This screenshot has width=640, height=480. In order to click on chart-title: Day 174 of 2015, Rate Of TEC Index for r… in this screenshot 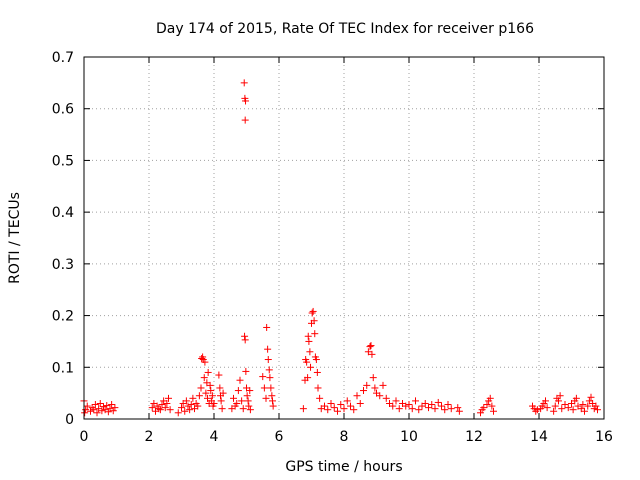, I will do `click(345, 29)`.